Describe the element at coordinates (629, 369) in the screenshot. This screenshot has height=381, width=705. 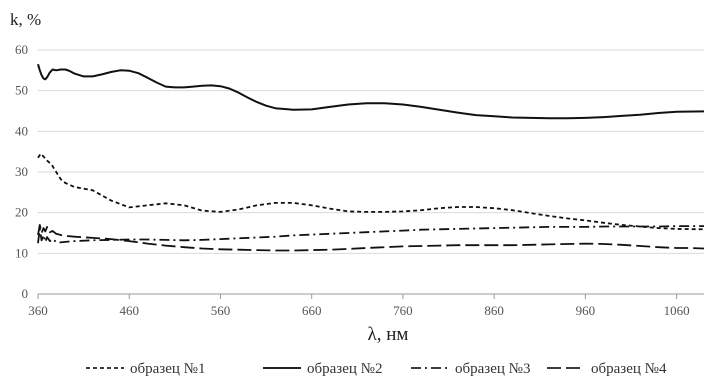
I see `legend-label-4: образец №4` at that location.